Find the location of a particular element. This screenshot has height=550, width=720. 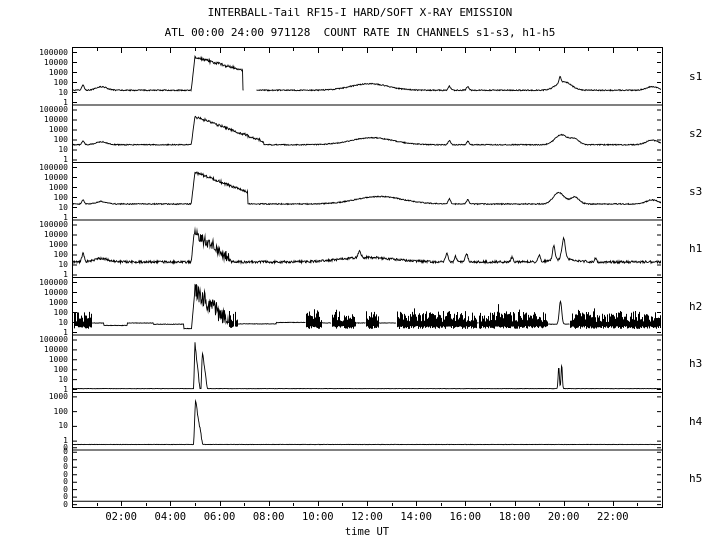

x-axis-label: time UT is located at coordinates (367, 532).